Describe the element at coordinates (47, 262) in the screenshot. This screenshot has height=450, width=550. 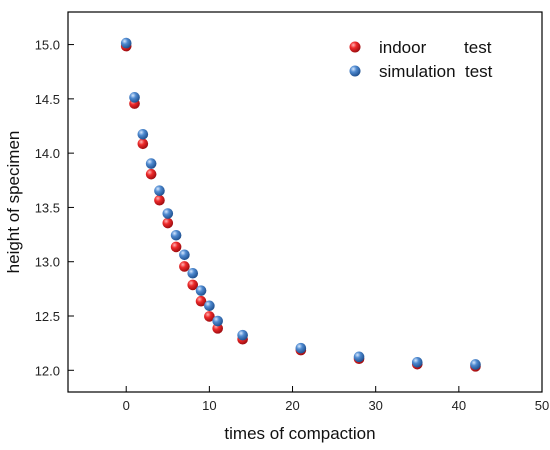
I see `y-tick-label: 13.0` at that location.